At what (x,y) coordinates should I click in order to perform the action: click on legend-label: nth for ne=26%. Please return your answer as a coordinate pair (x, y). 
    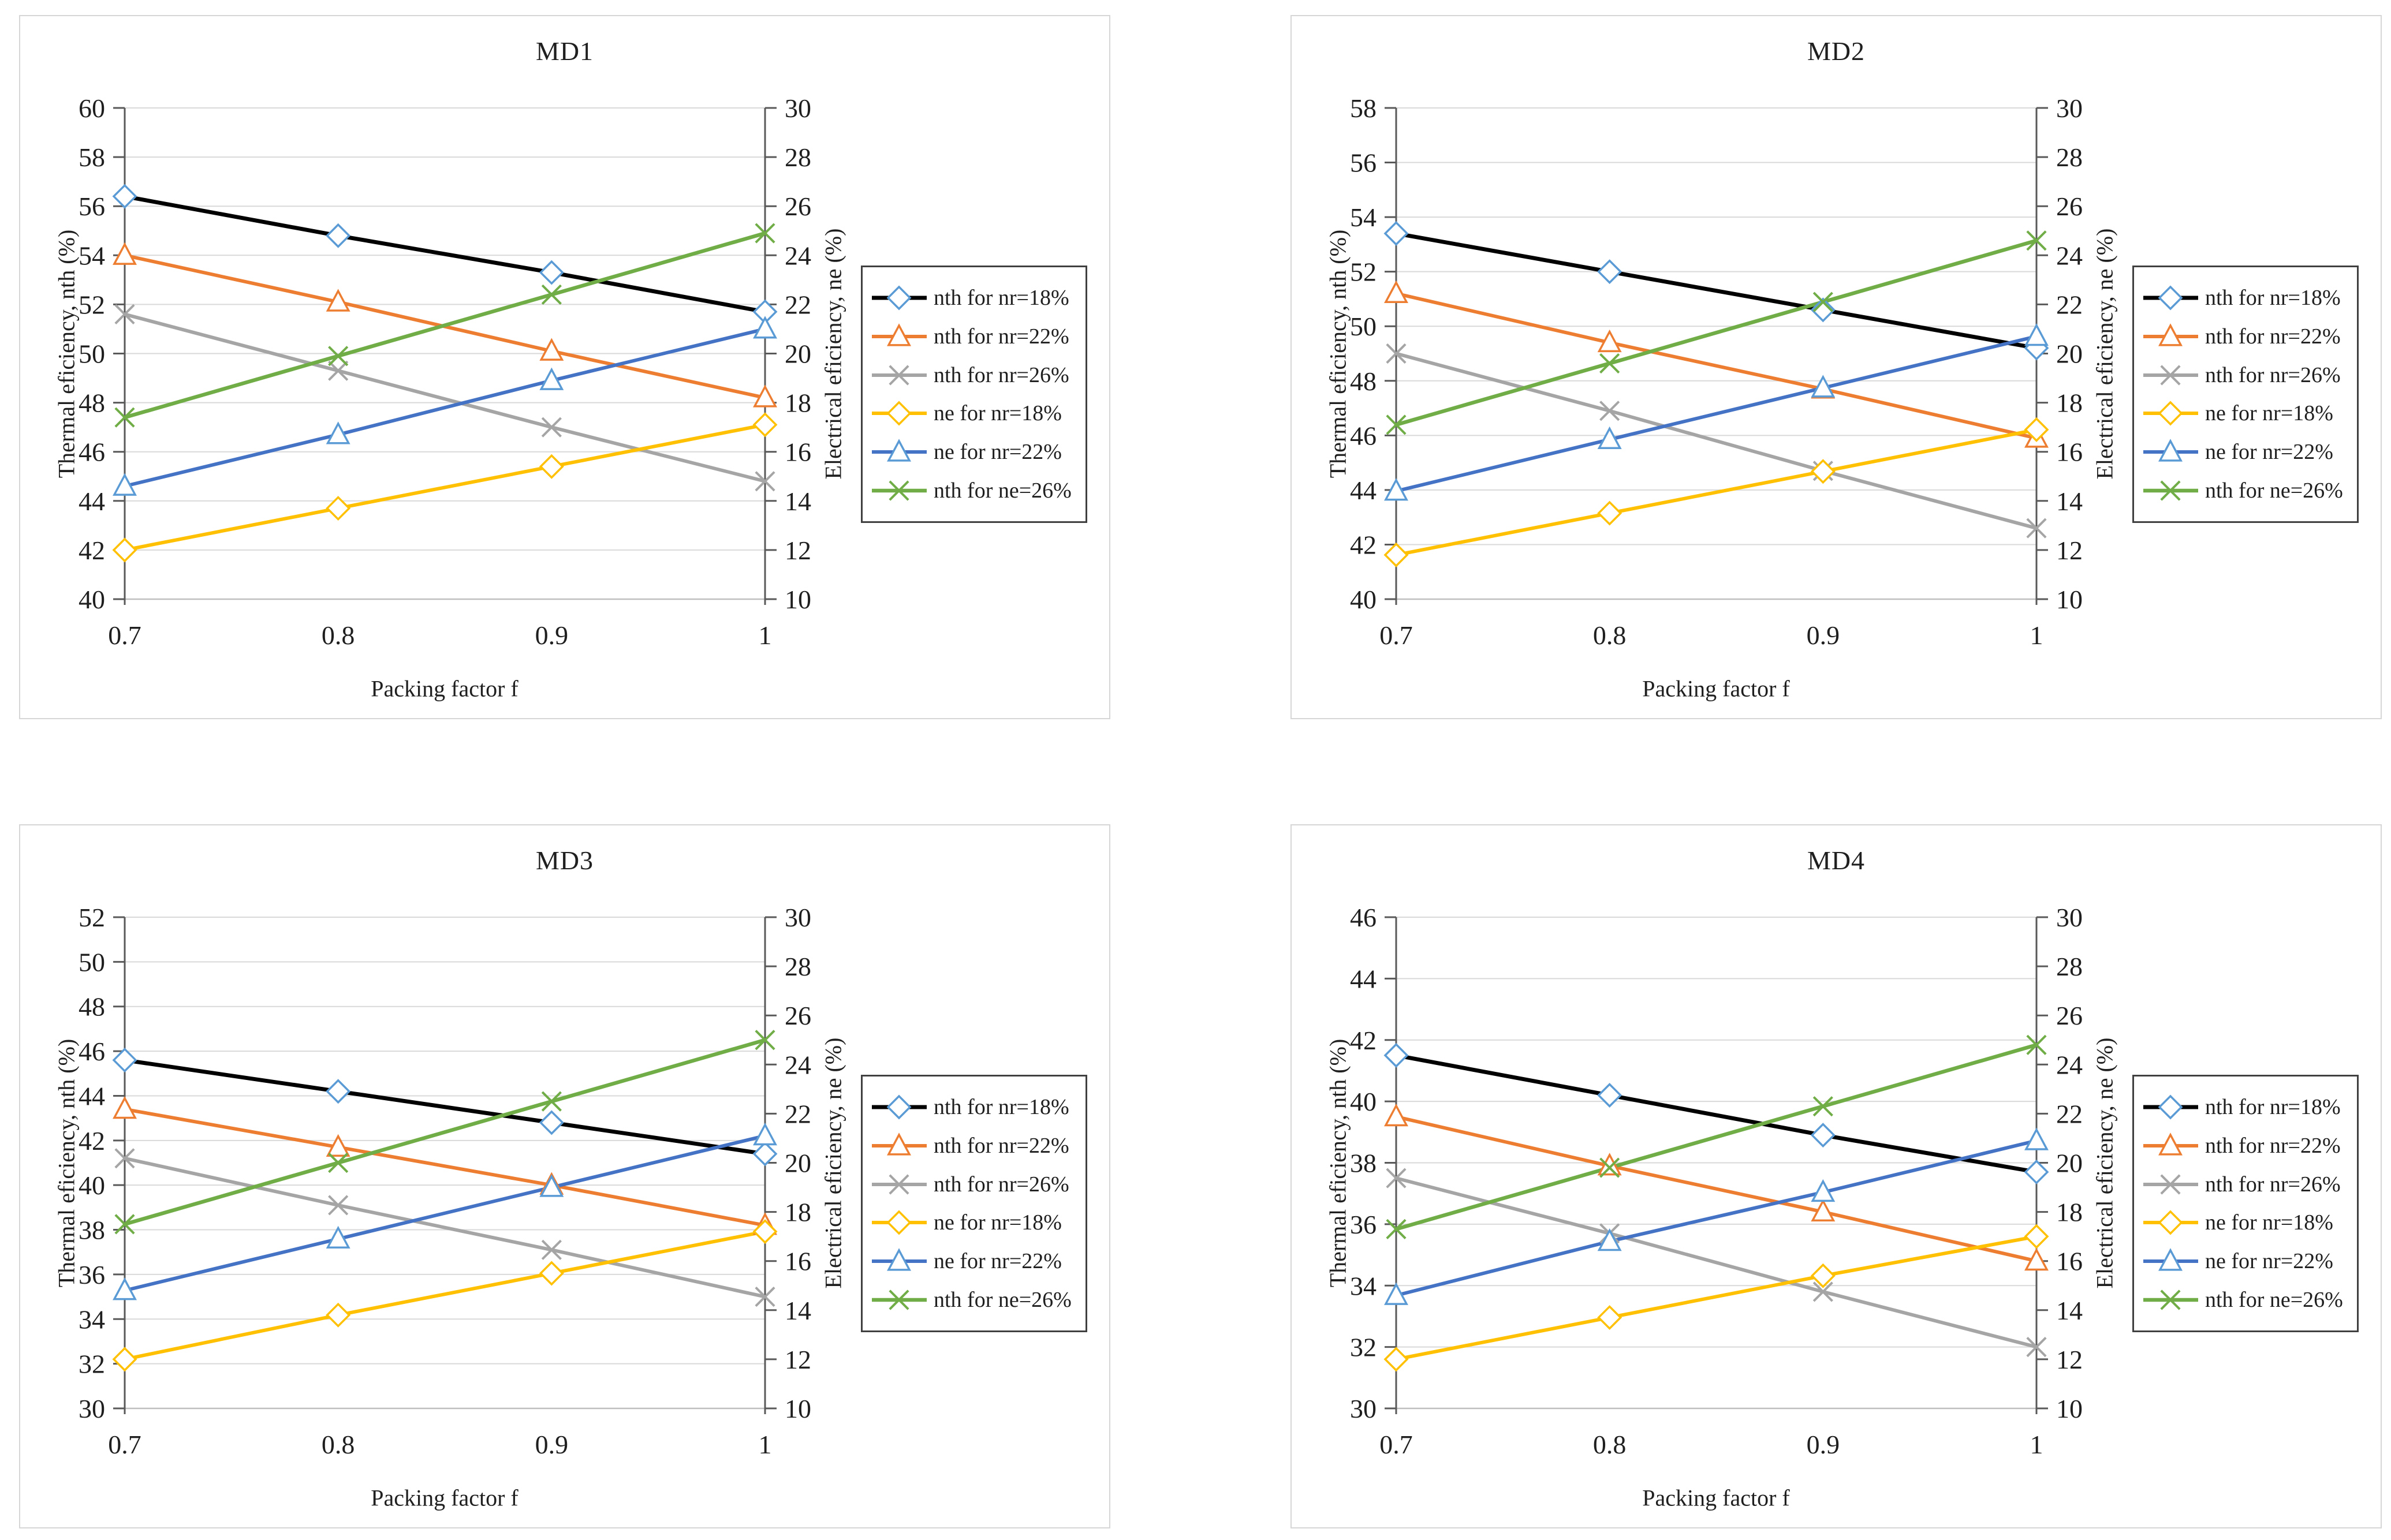
    Looking at the image, I should click on (2274, 491).